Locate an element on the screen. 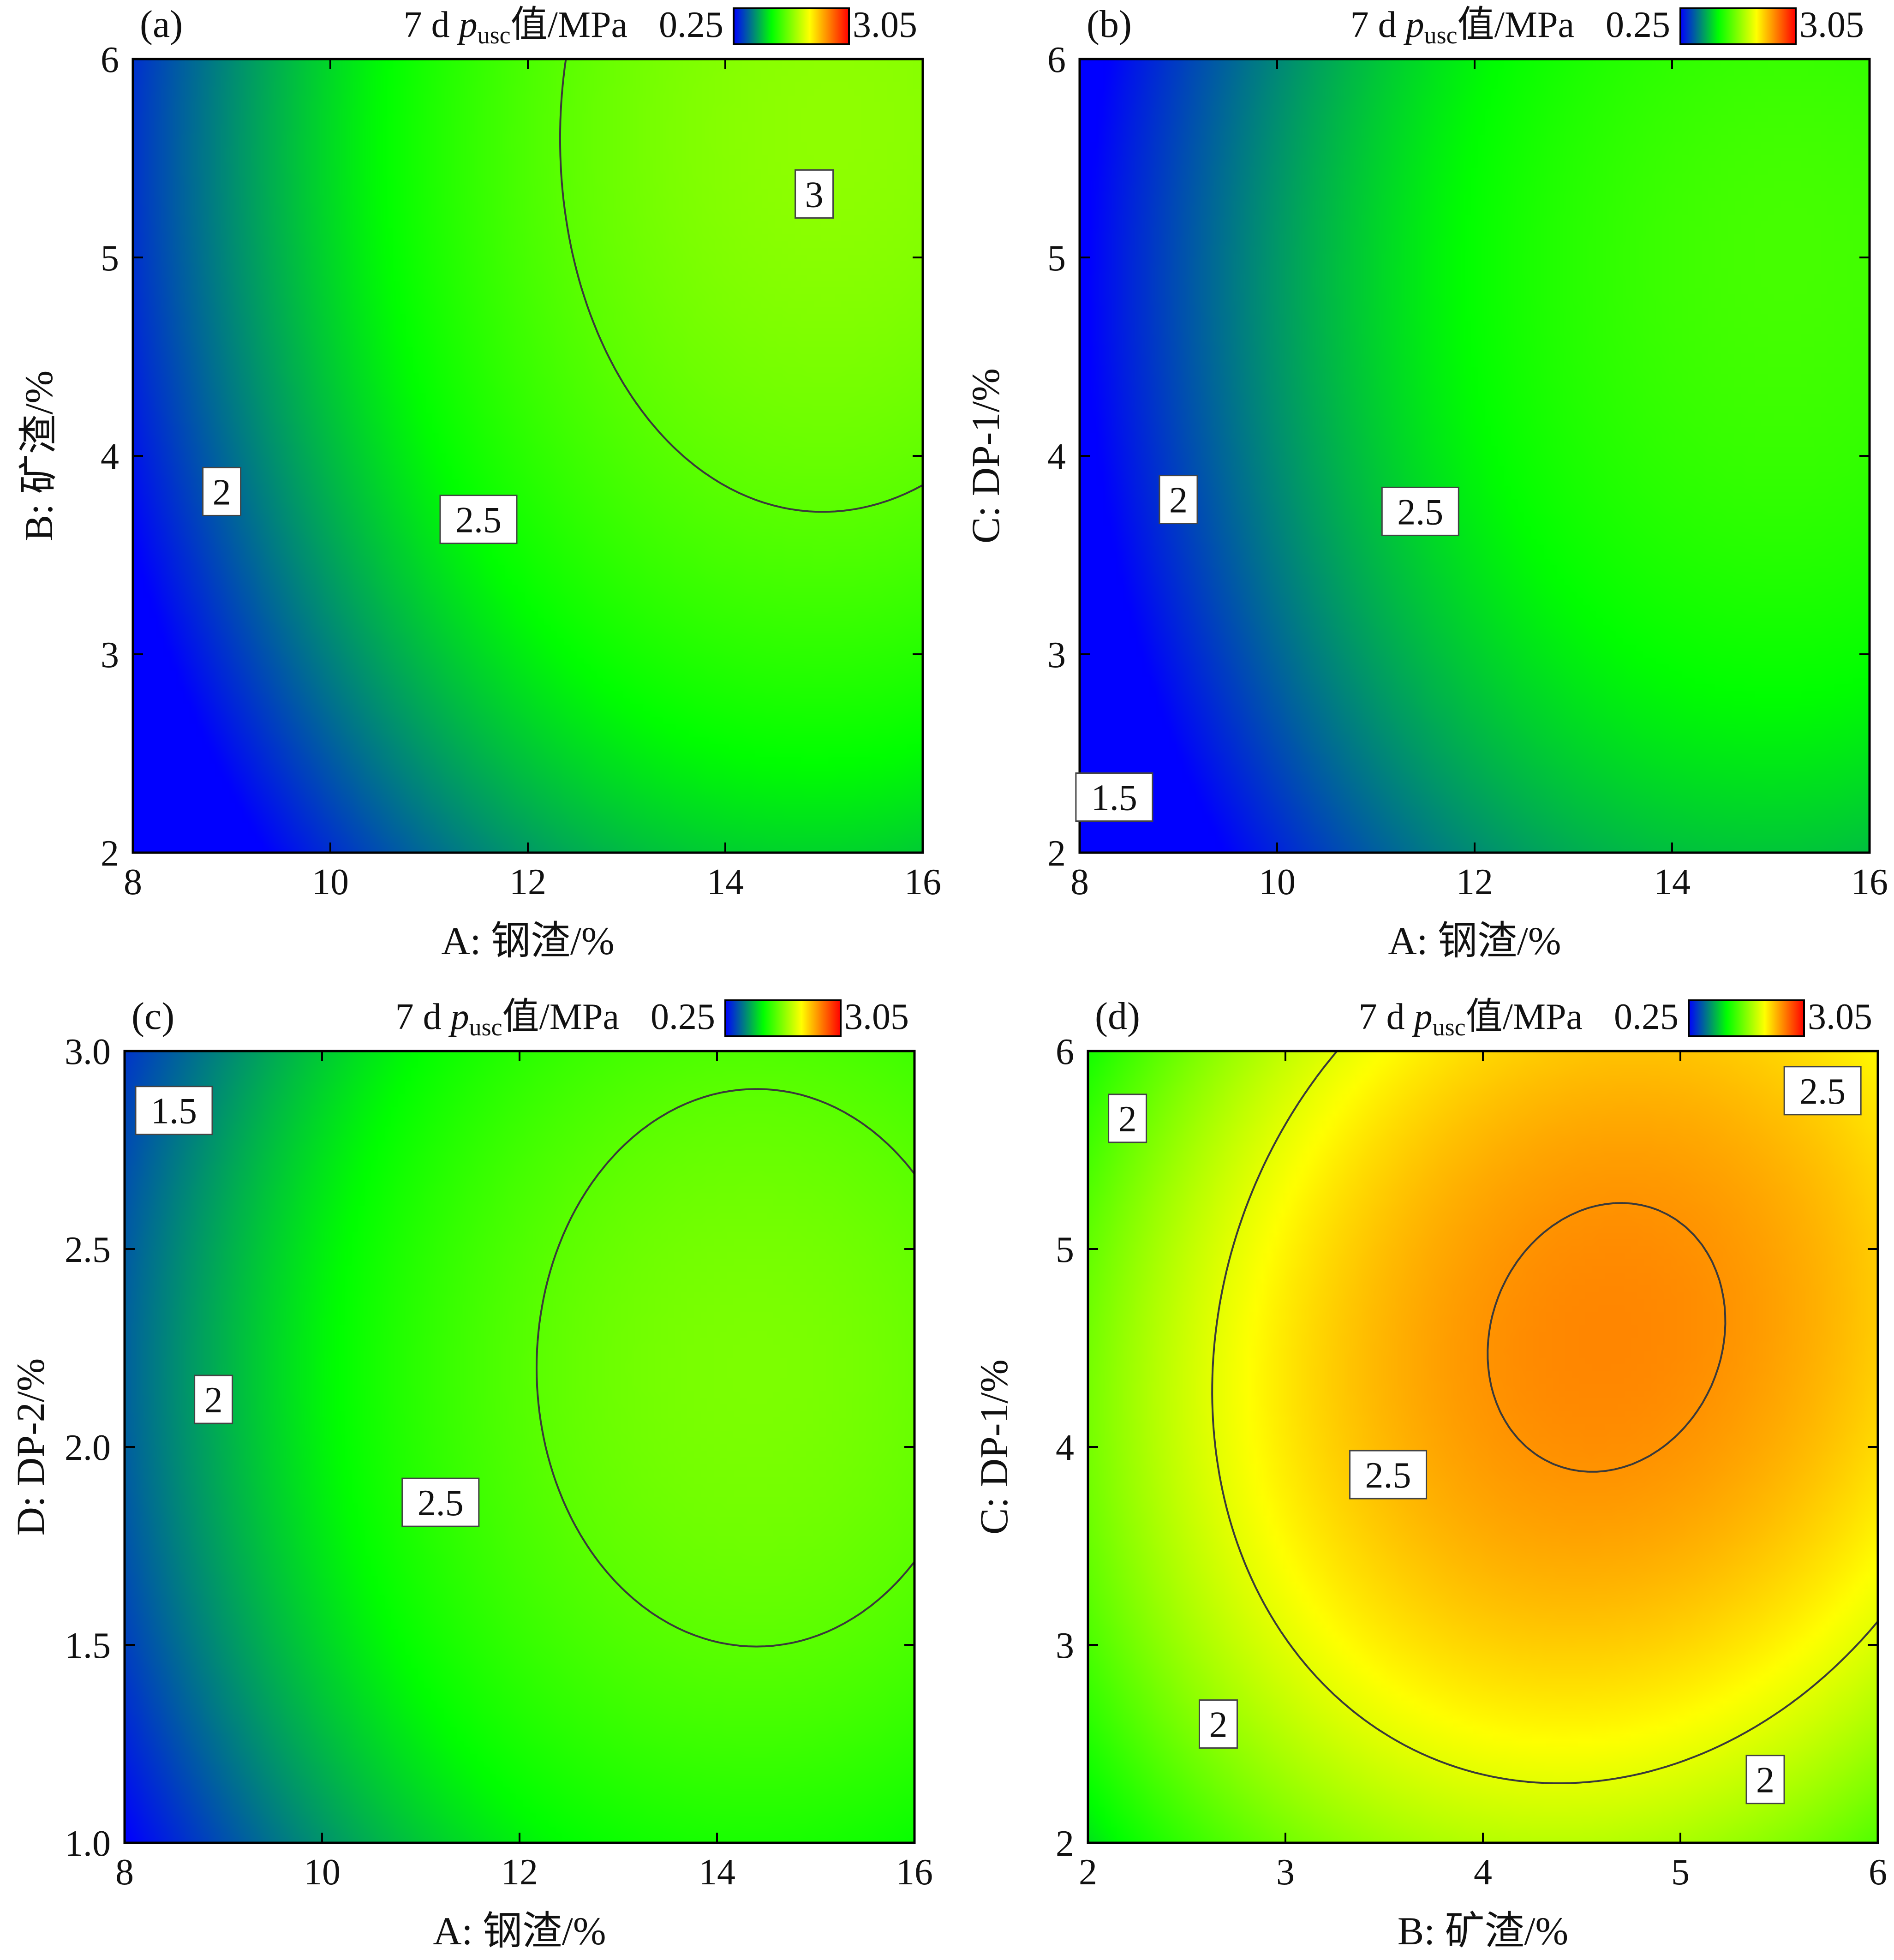 This screenshot has width=1894, height=1960. x-axis-title: B: 矿渣/% is located at coordinates (1483, 1931).